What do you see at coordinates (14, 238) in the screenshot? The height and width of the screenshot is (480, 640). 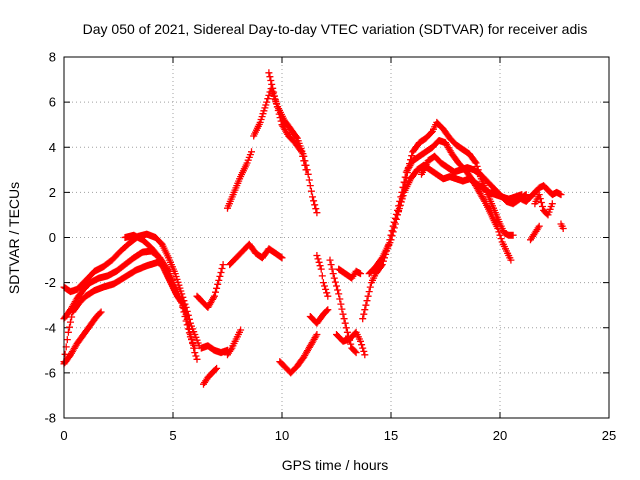 I see `y-axis-label: SDTVAR / TECUs` at bounding box center [14, 238].